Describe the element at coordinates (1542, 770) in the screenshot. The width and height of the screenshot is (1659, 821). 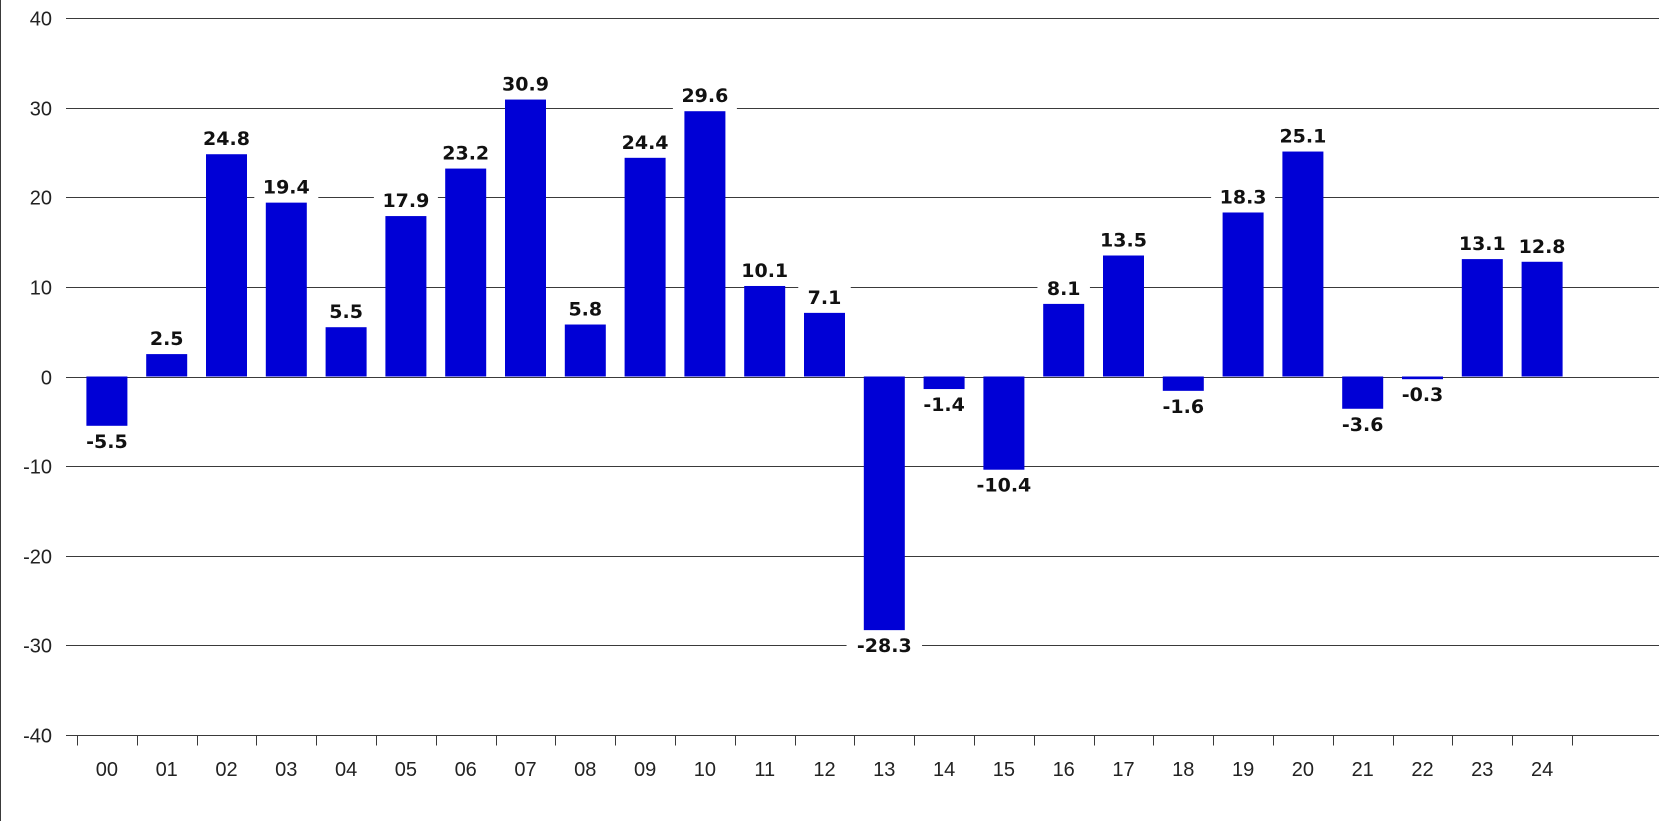
I see `x-tick-label: 24` at that location.